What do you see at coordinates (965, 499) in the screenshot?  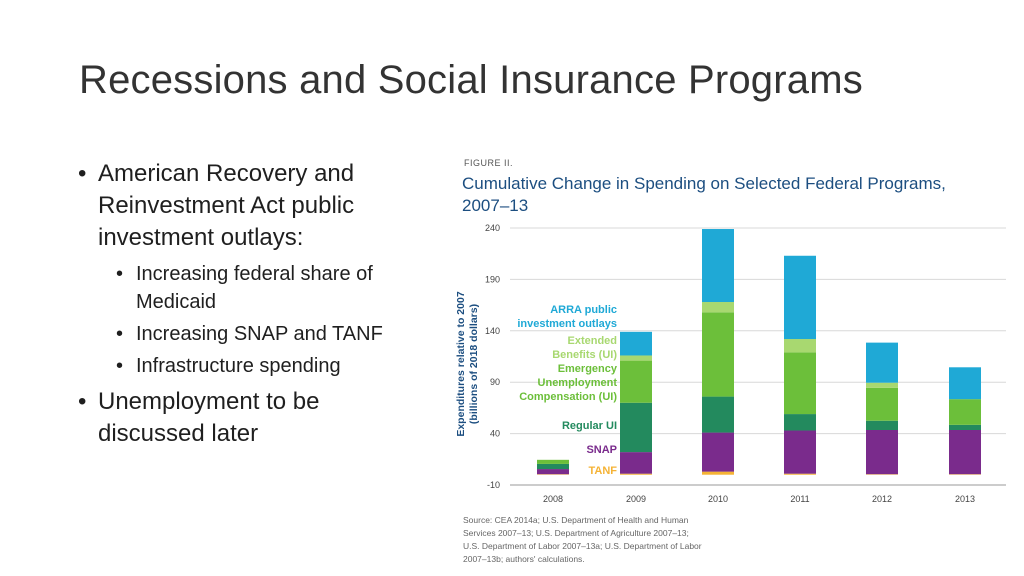 I see `x-tick-label: 2013` at bounding box center [965, 499].